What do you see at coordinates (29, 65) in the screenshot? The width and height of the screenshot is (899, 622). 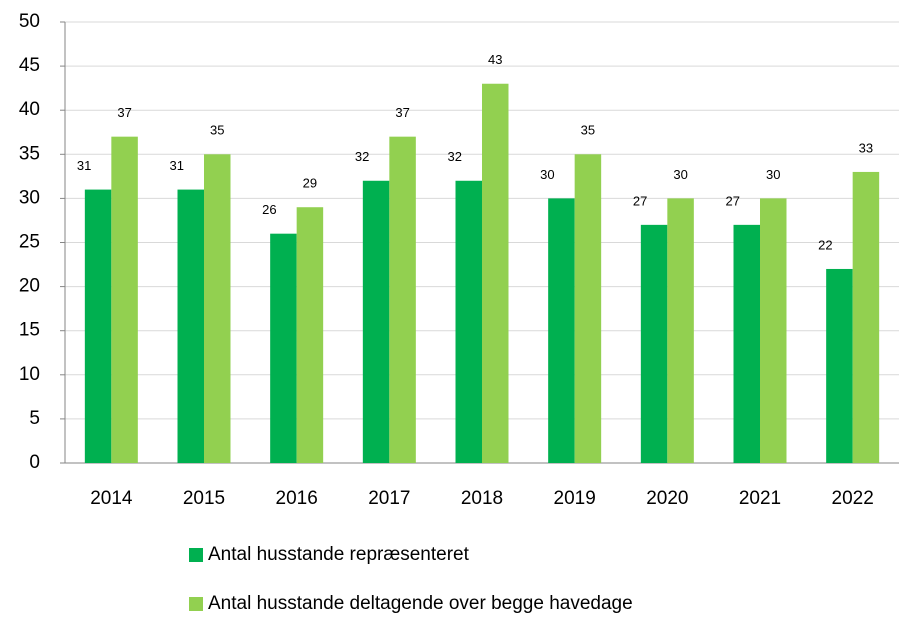 I see `y-tick-label: 45` at bounding box center [29, 65].